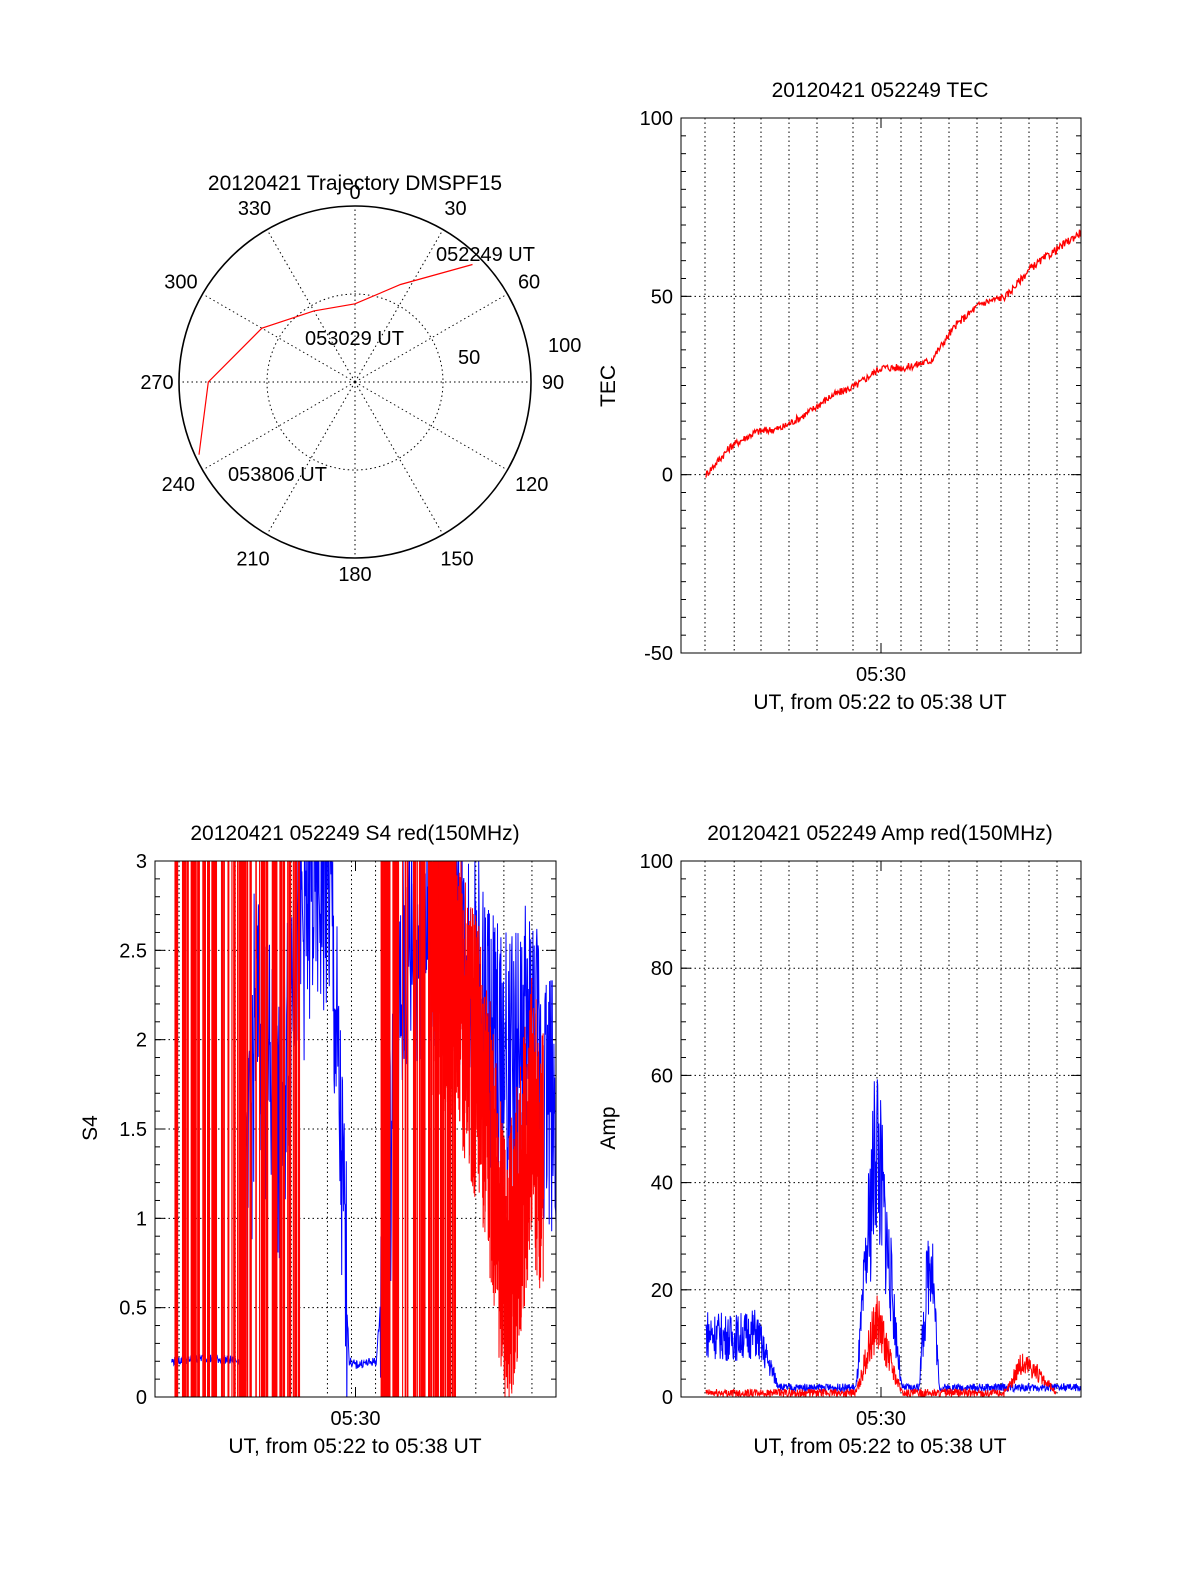 The width and height of the screenshot is (1200, 1575). I want to click on s4-xlabel: UT, from 05:22 to 05:38 UT, so click(354, 1446).